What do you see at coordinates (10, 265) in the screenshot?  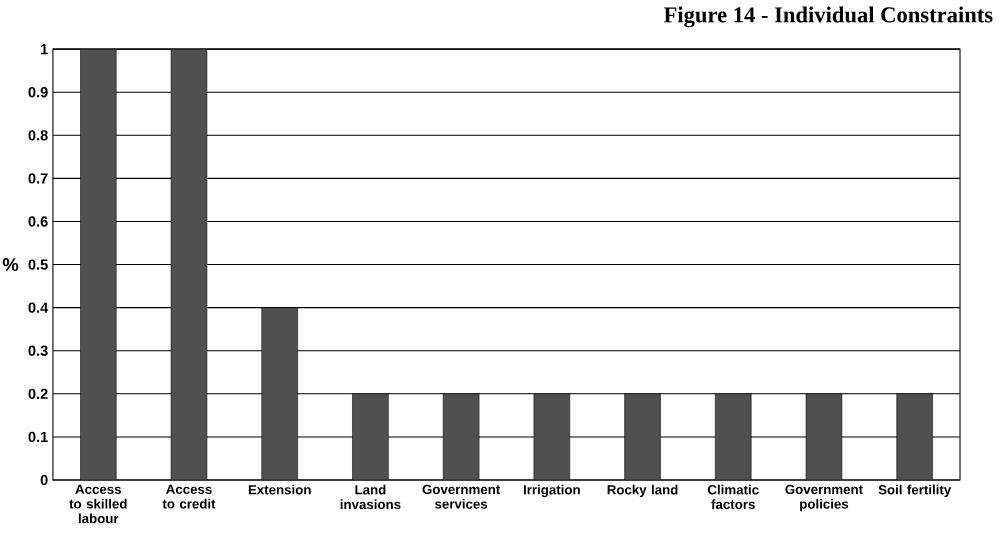 I see `y-axis-title: %` at bounding box center [10, 265].